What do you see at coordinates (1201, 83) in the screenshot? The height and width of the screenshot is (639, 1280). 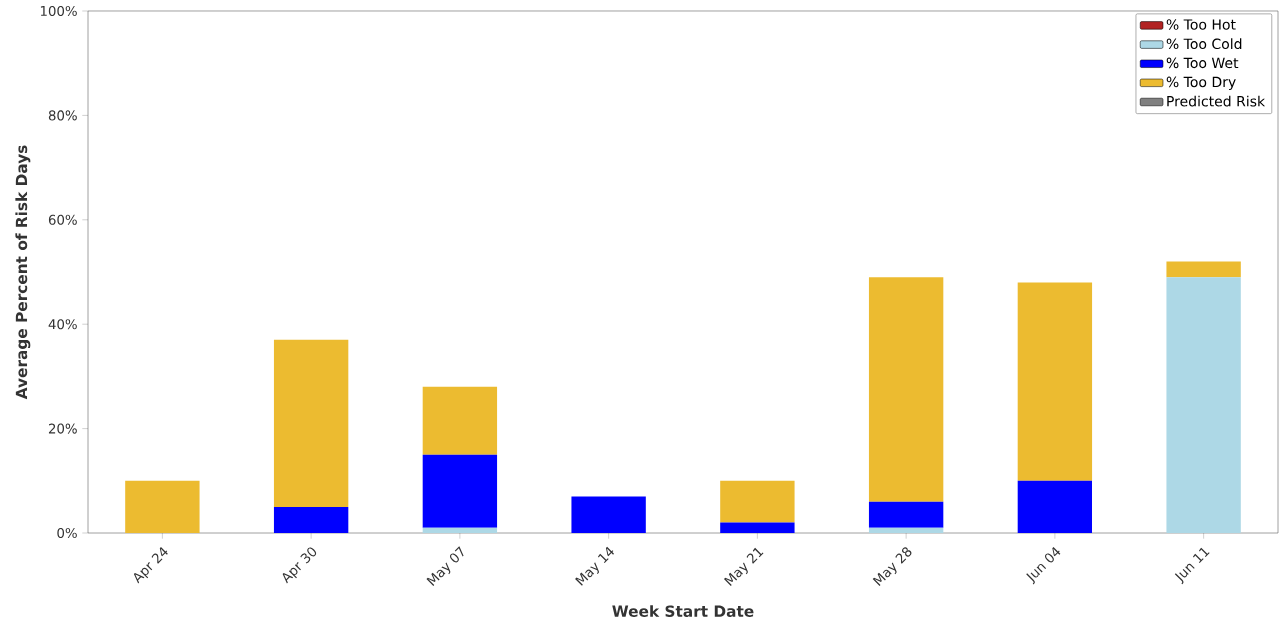 I see `legend-label: % Too Dry` at bounding box center [1201, 83].